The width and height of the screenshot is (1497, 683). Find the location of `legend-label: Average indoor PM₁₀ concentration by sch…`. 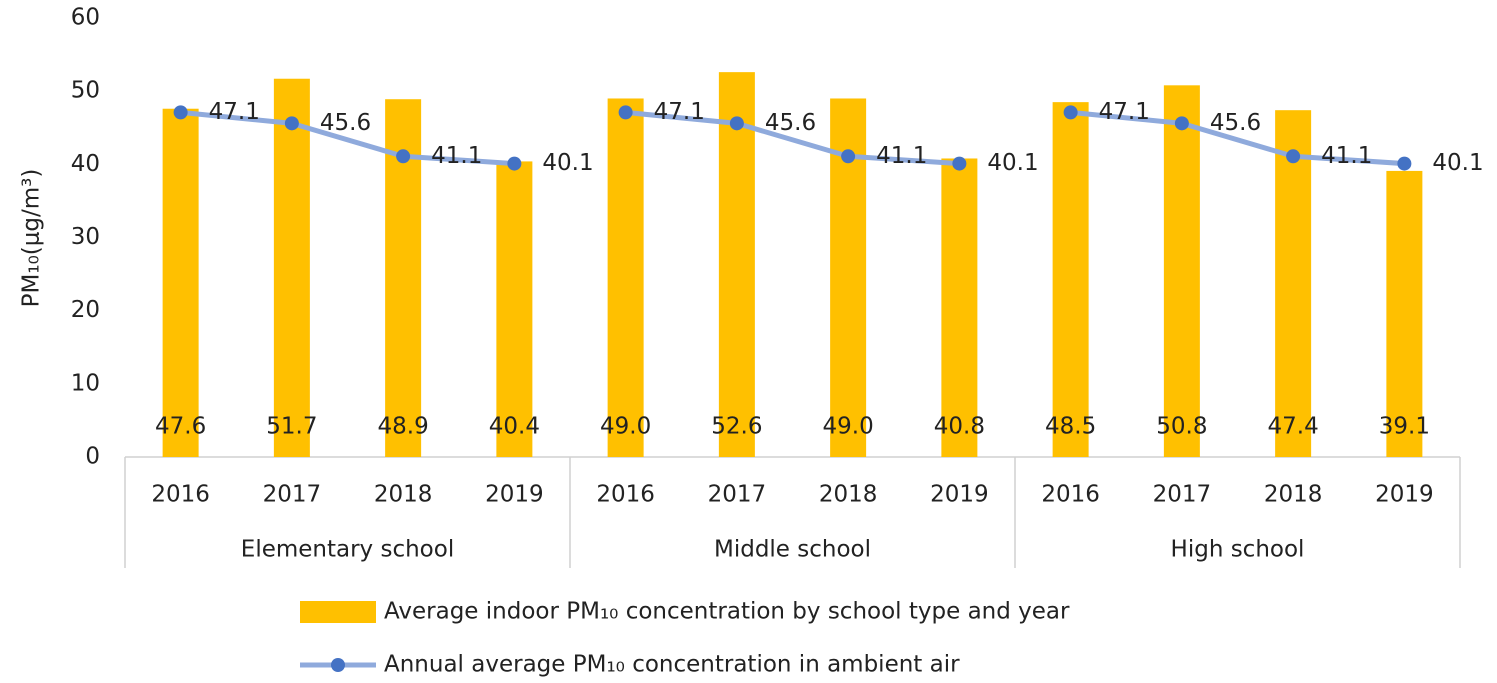

legend-label: Average indoor PM₁₀ concentration by sch… is located at coordinates (727, 612).